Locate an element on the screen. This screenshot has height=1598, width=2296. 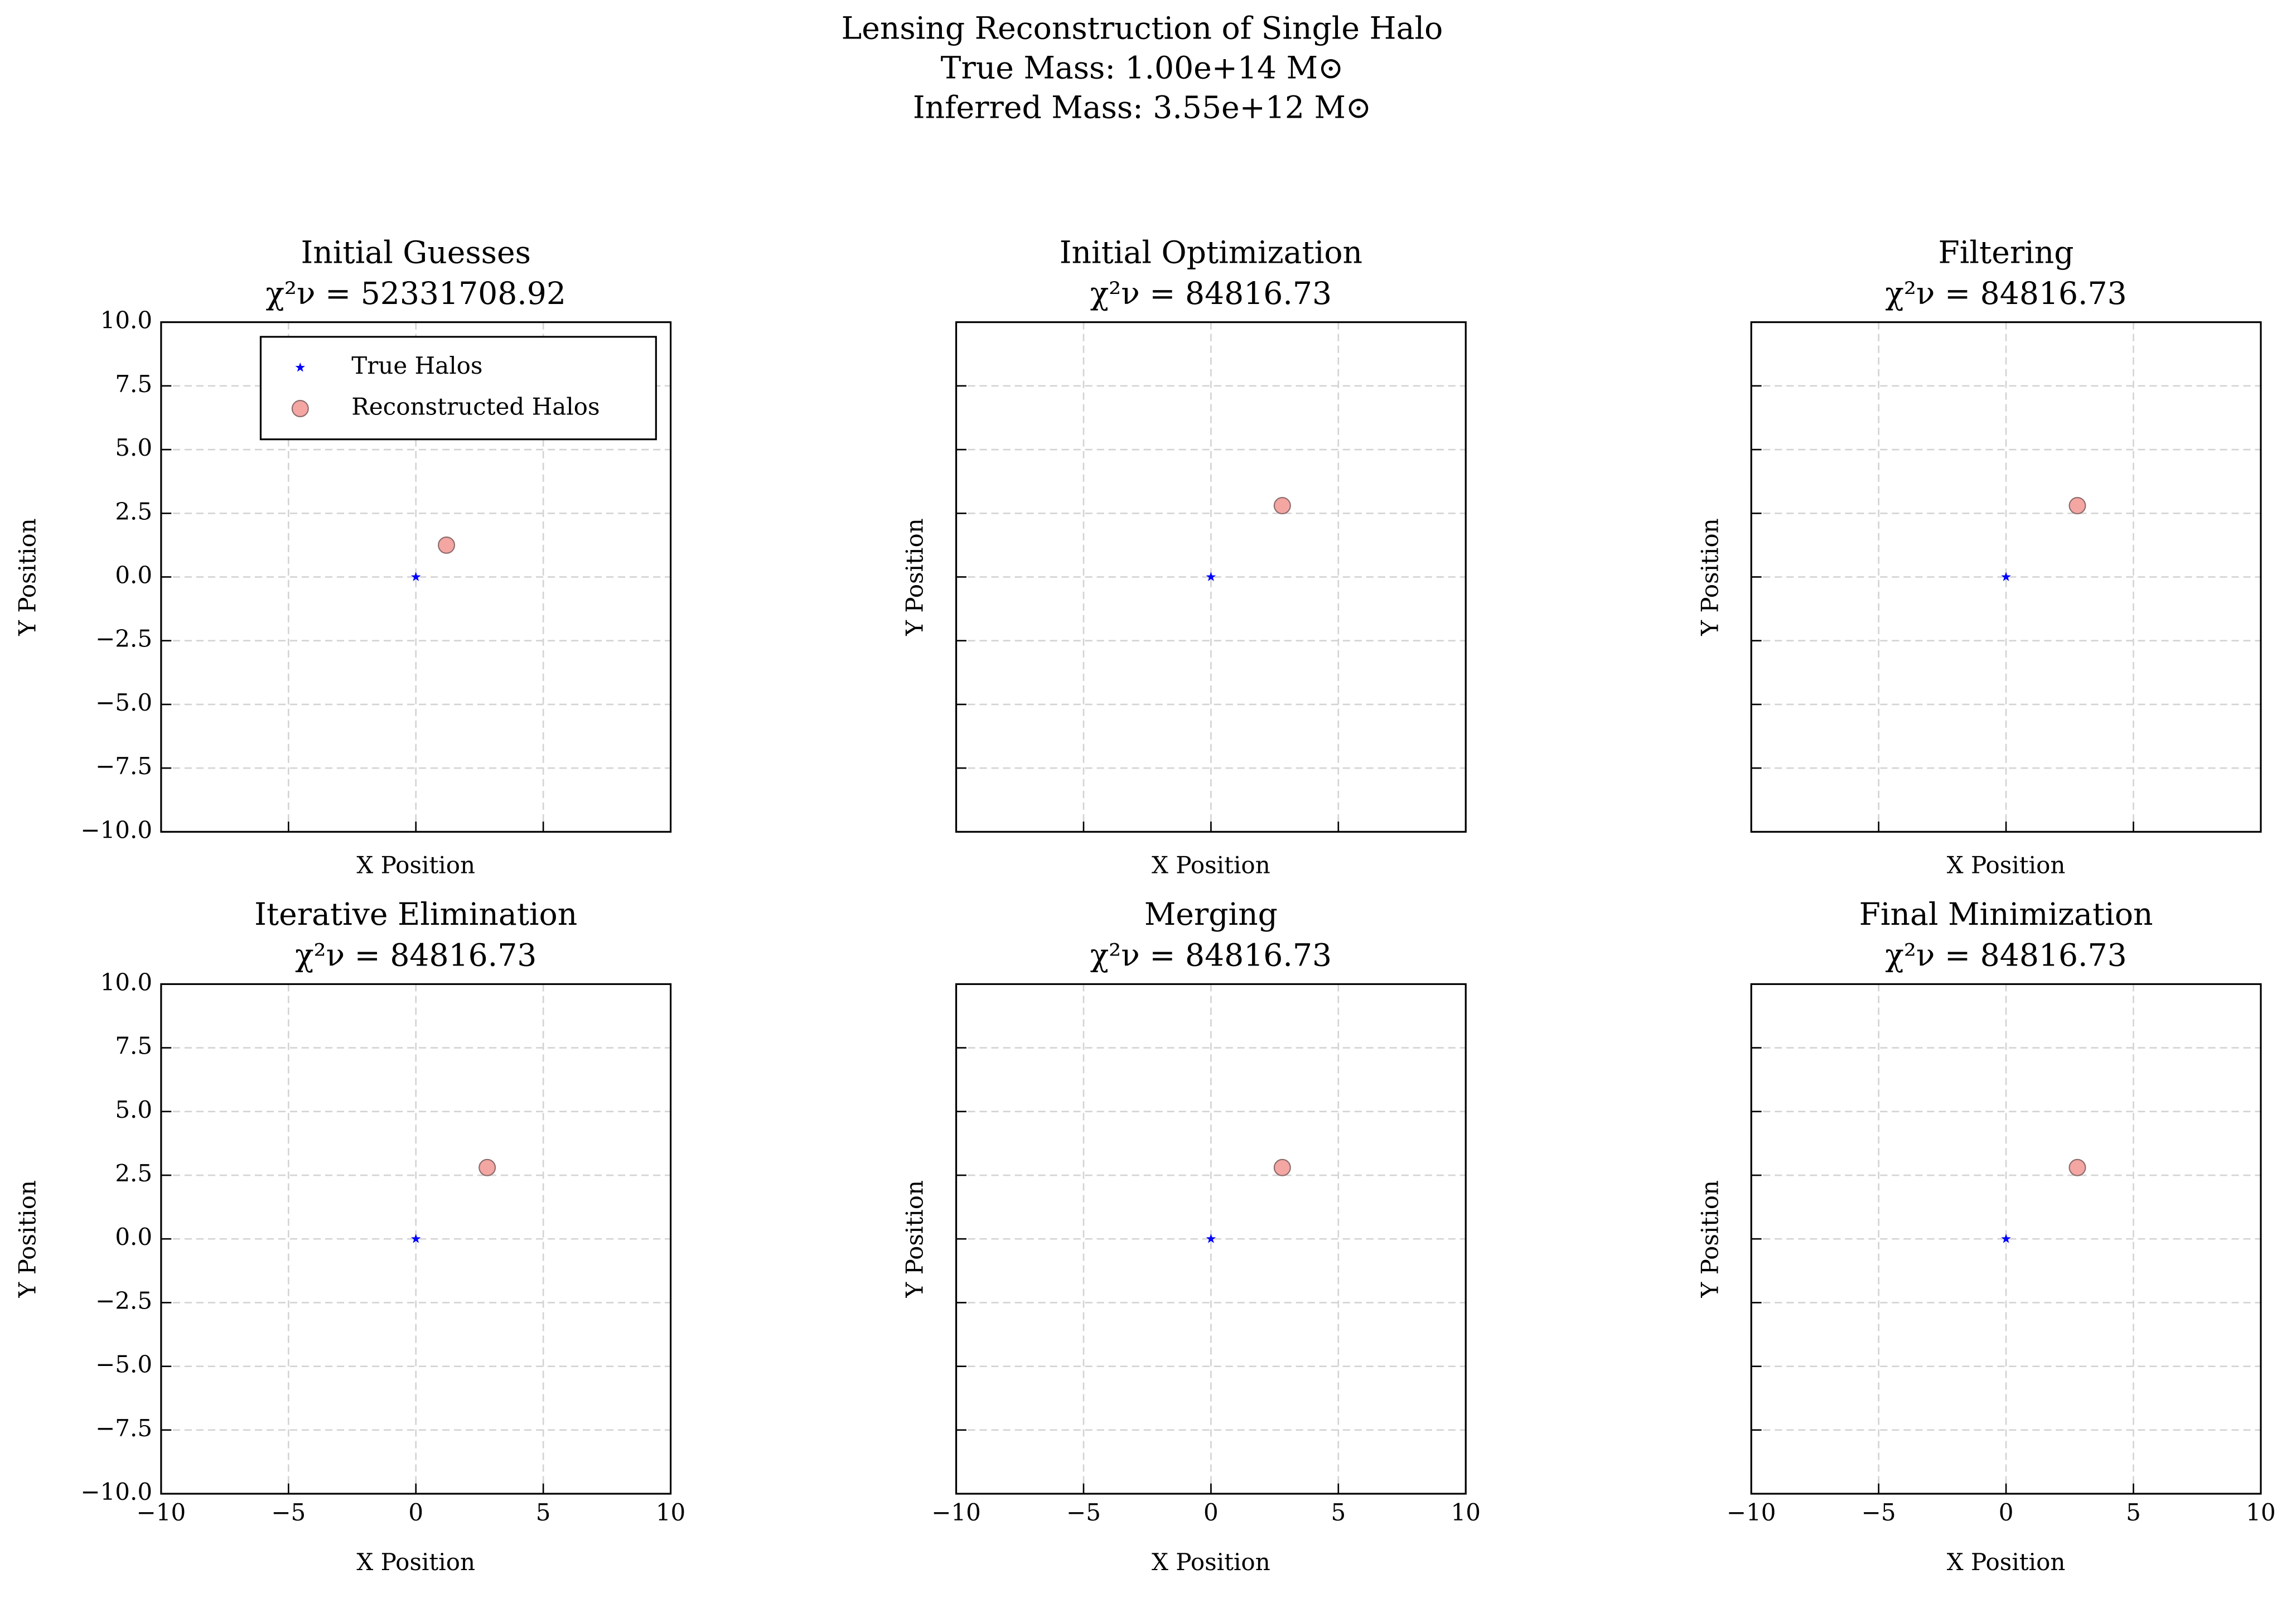
axes-subtitle: χ²ν = 52331708.92 is located at coordinates (415, 294).